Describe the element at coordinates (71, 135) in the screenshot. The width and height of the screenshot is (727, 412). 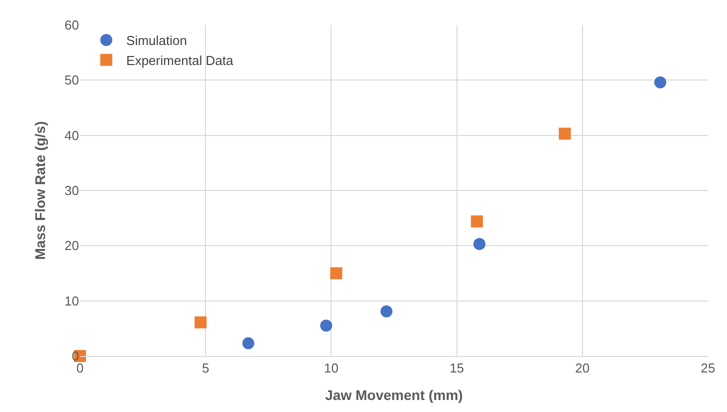
I see `y-tick-label: 40` at that location.